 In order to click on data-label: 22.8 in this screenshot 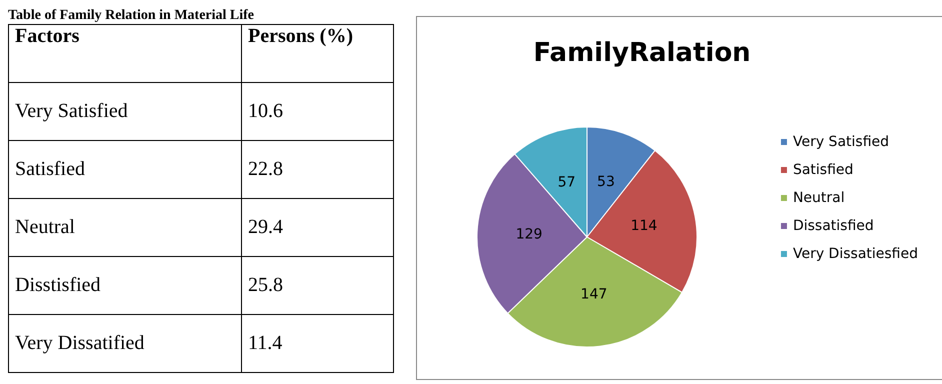, I will do `click(318, 169)`.